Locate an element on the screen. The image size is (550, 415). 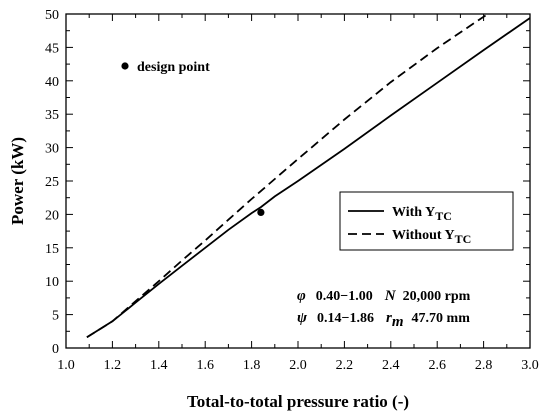
x-tick-label: 1.6 is located at coordinates (205, 365).